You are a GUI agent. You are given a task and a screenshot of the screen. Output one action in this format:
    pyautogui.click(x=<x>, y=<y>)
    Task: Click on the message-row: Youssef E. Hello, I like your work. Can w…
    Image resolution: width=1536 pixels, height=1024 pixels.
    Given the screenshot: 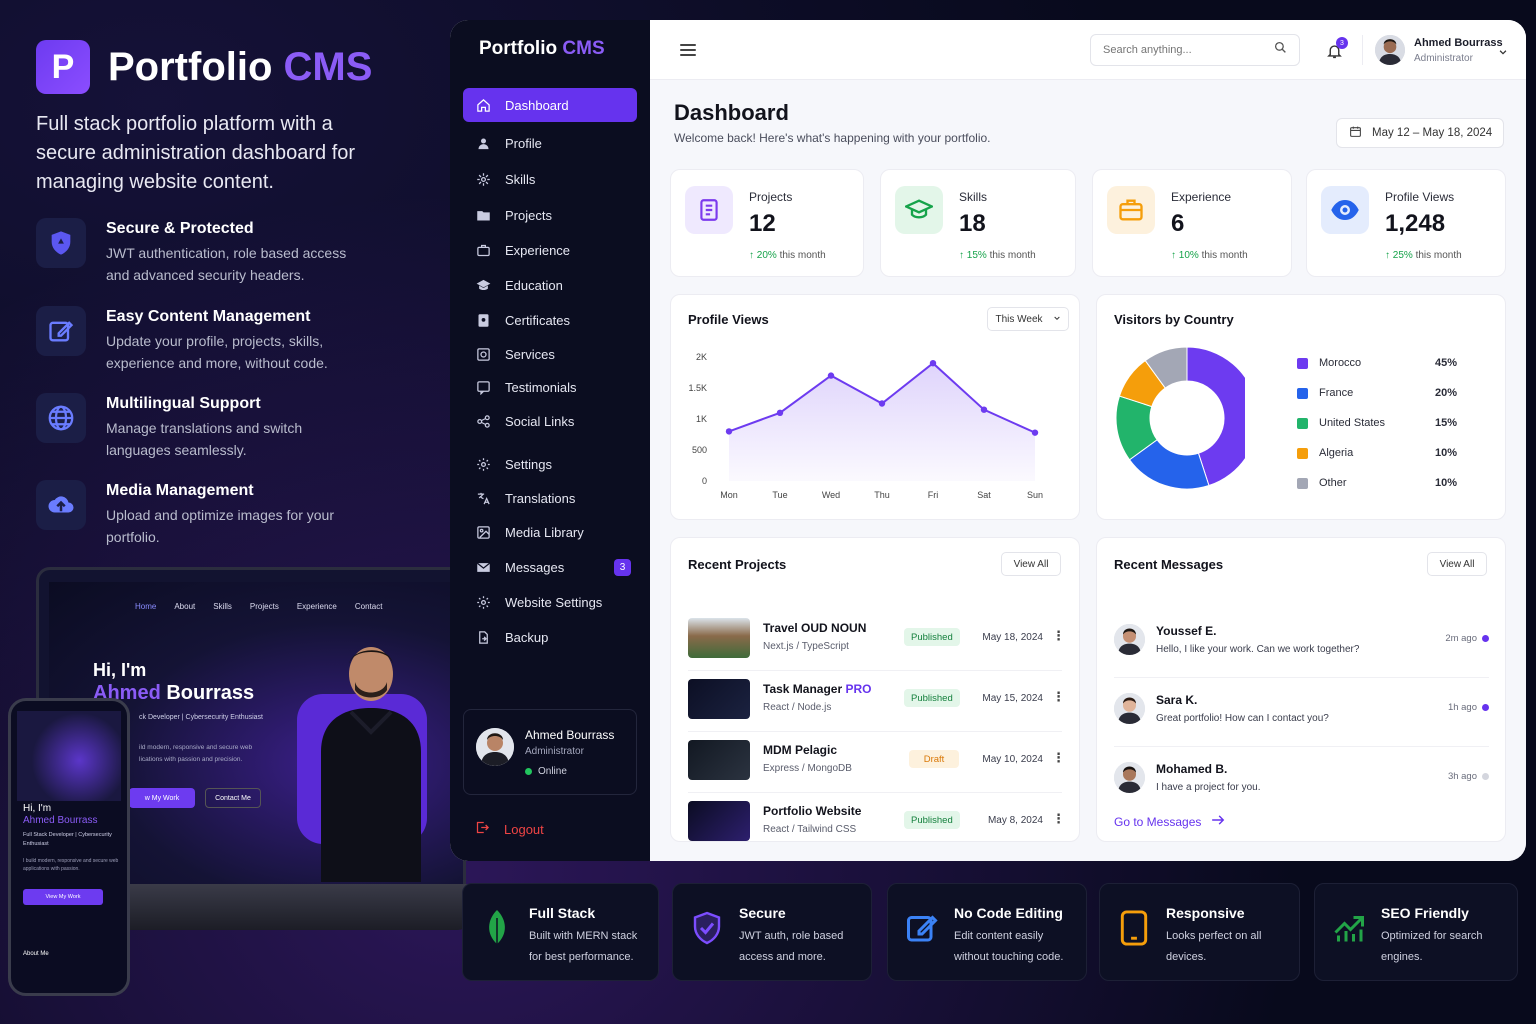 What is the action you would take?
    pyautogui.click(x=1301, y=657)
    